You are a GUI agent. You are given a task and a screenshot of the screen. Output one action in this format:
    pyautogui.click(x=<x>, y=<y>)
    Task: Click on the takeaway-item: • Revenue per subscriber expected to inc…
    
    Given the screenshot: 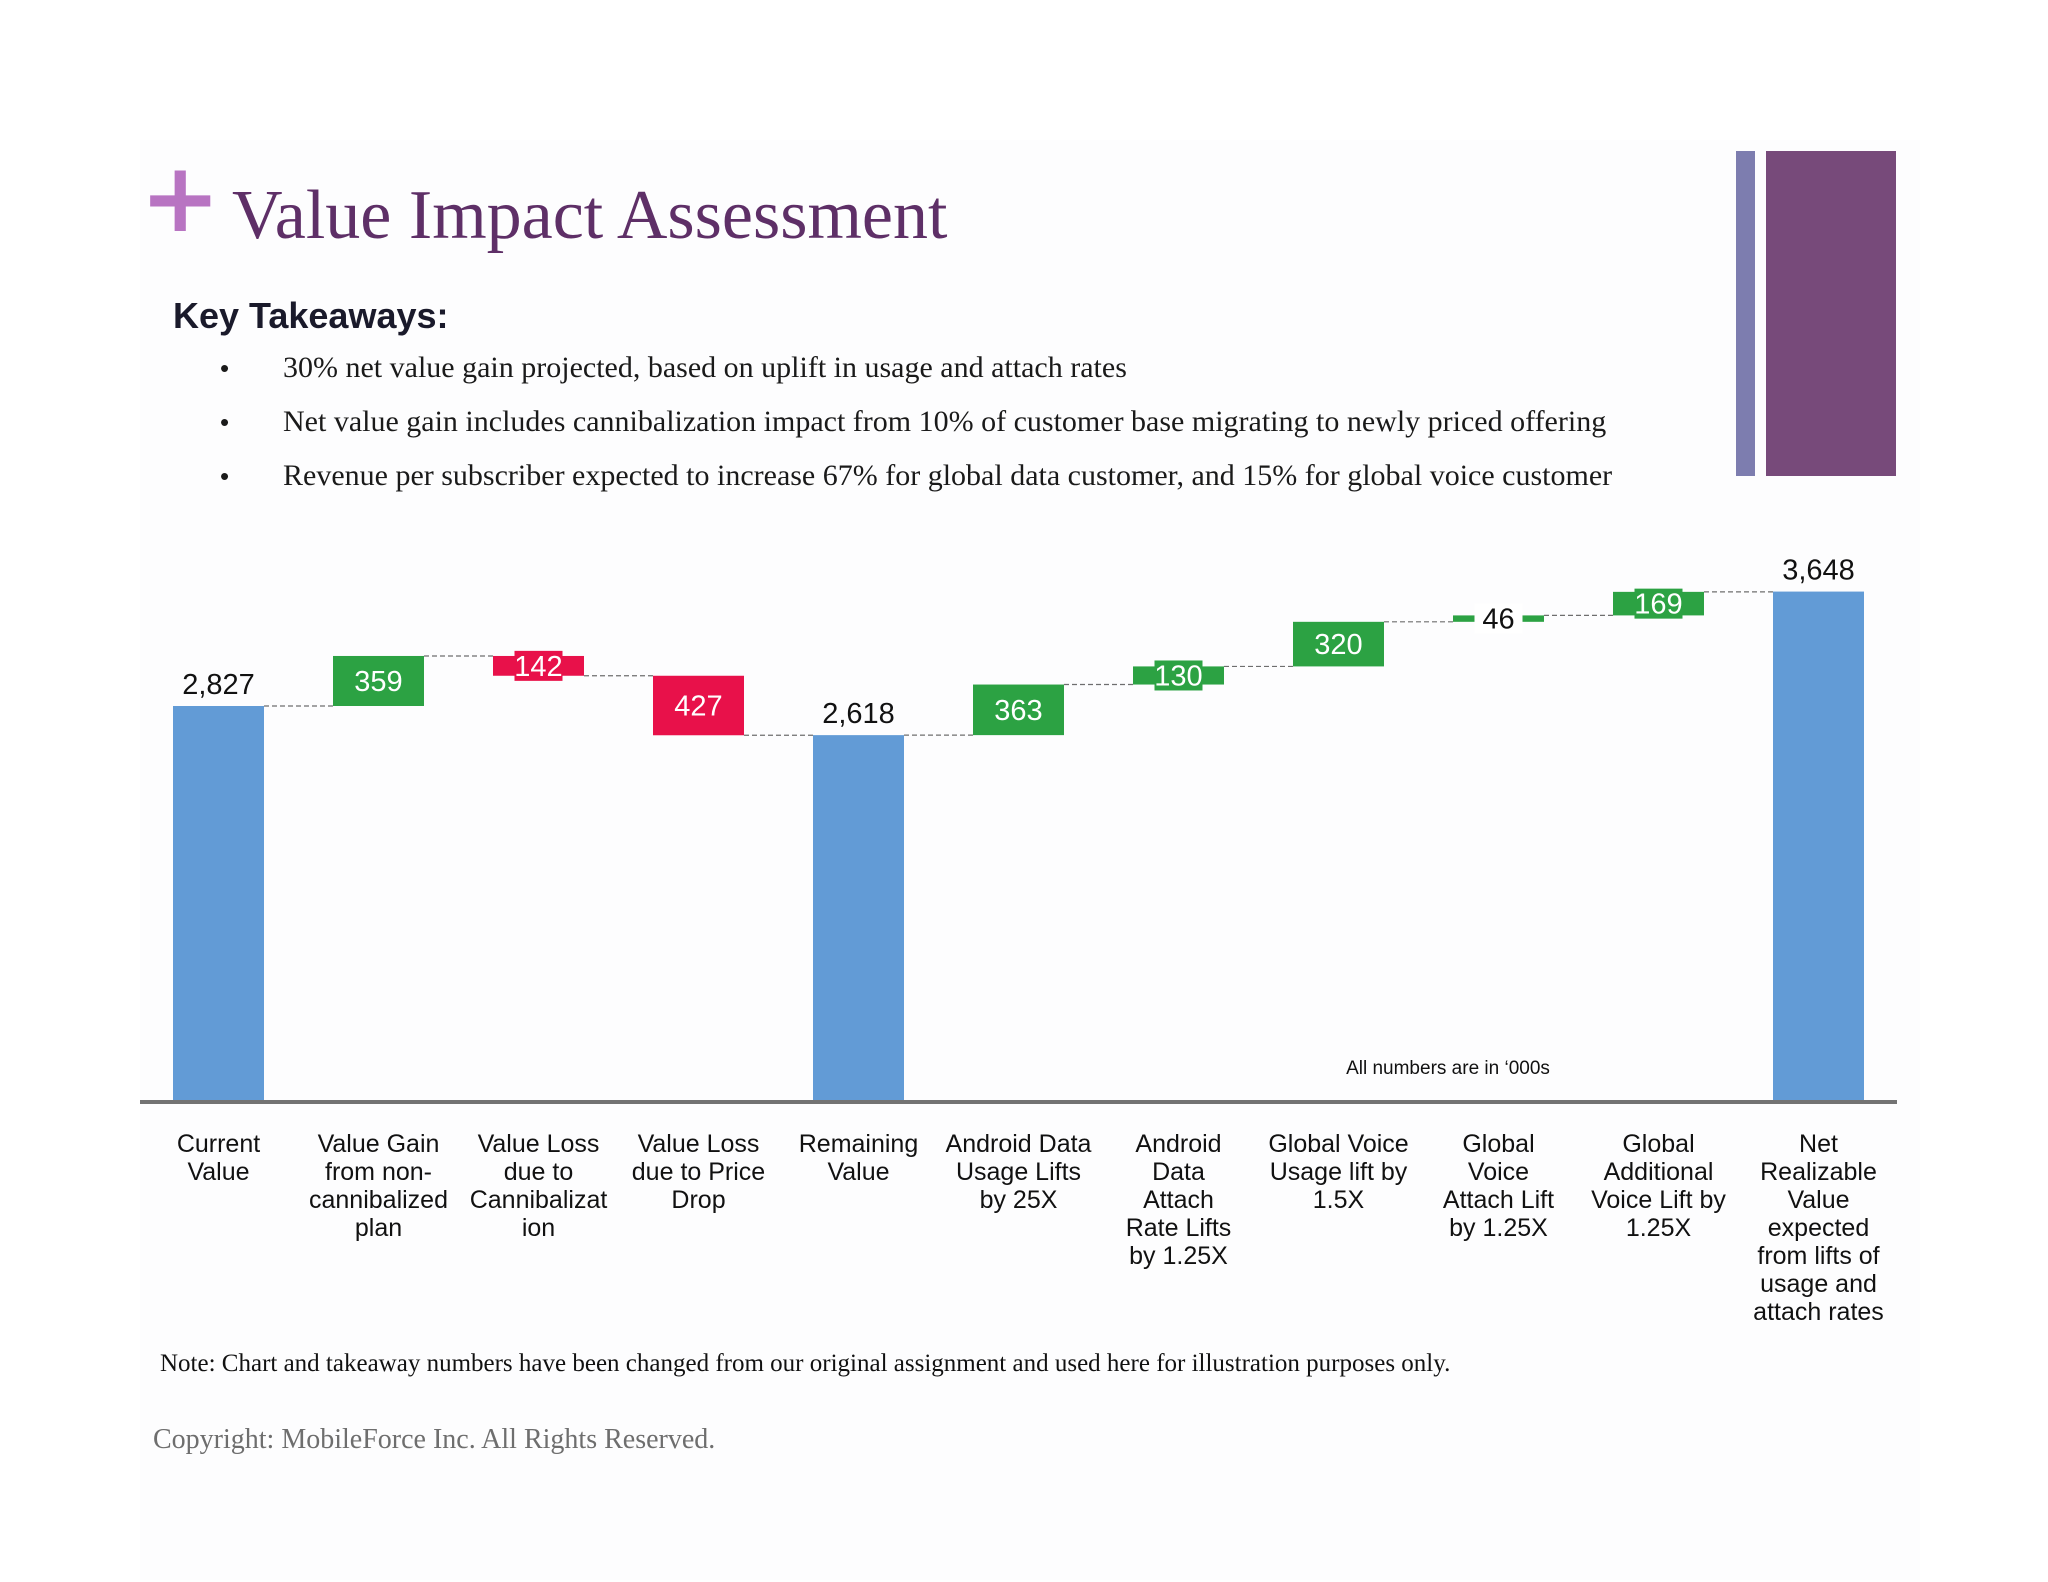 What is the action you would take?
    pyautogui.click(x=950, y=476)
    